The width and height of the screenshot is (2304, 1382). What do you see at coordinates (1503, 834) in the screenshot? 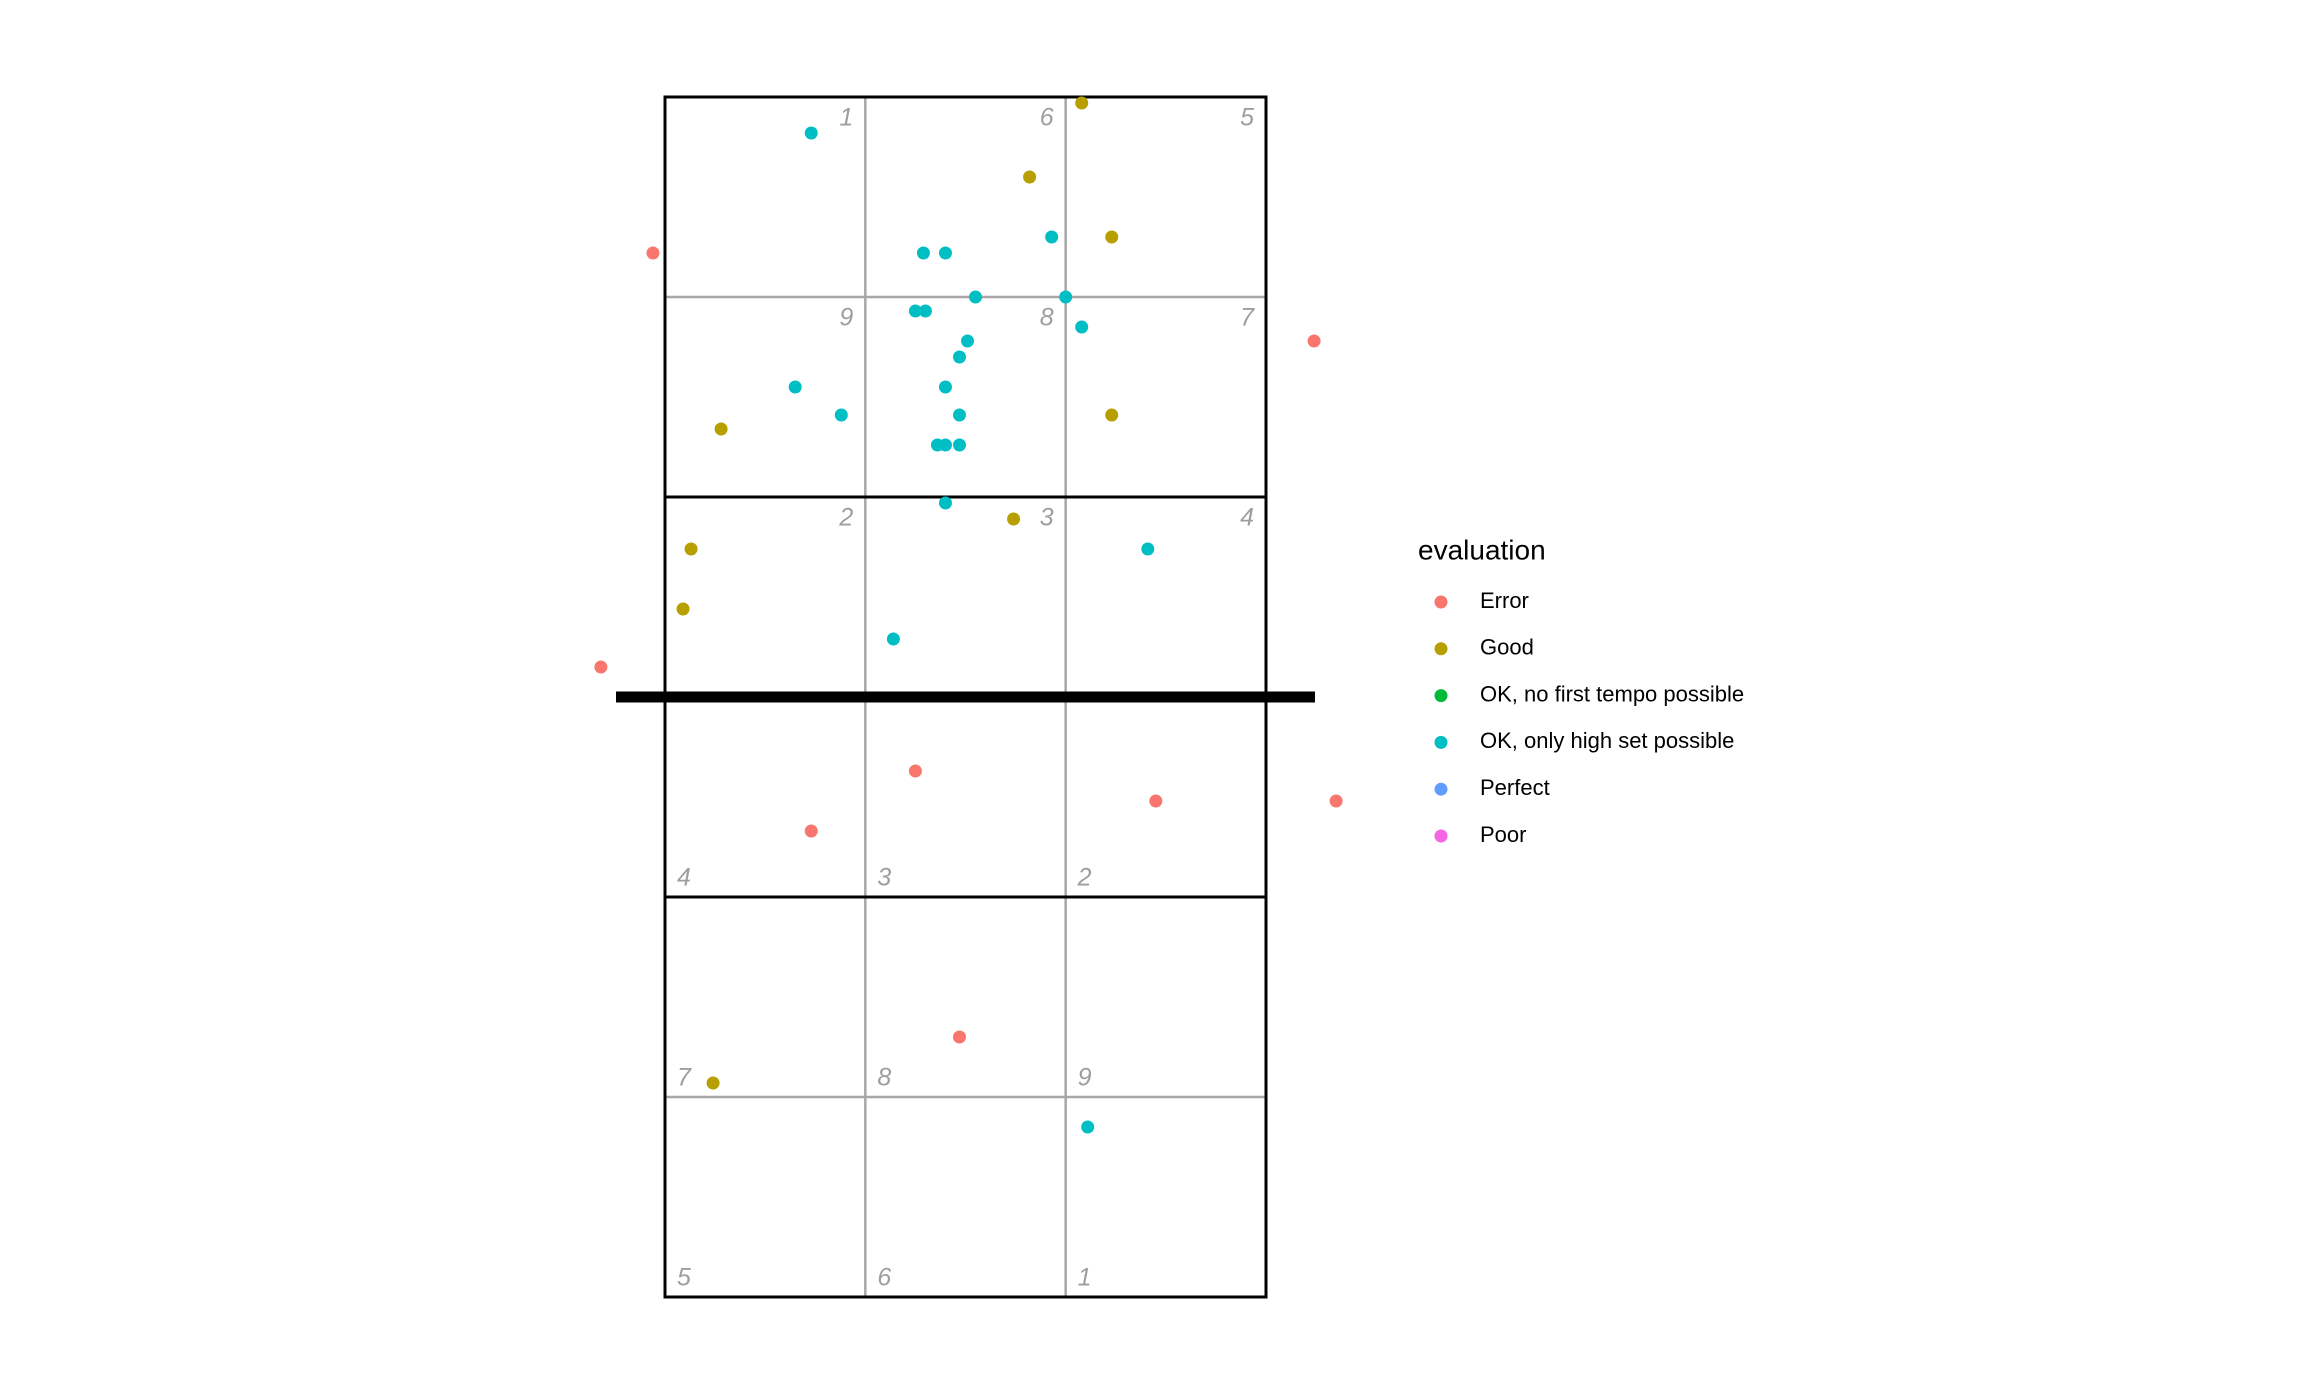
I see `legend-label: Poor` at bounding box center [1503, 834].